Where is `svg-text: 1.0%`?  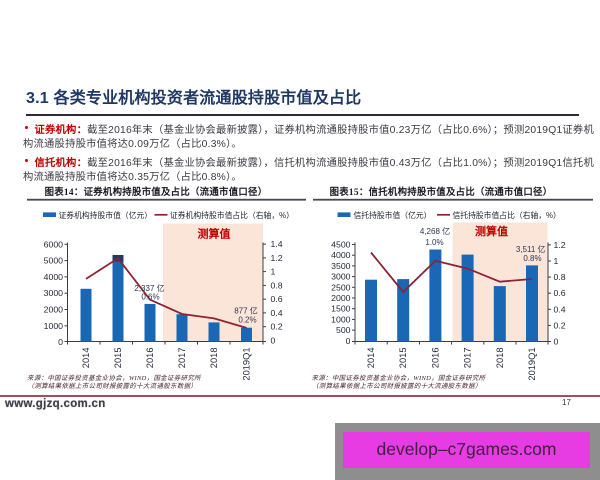
svg-text: 1.0% is located at coordinates (434, 242).